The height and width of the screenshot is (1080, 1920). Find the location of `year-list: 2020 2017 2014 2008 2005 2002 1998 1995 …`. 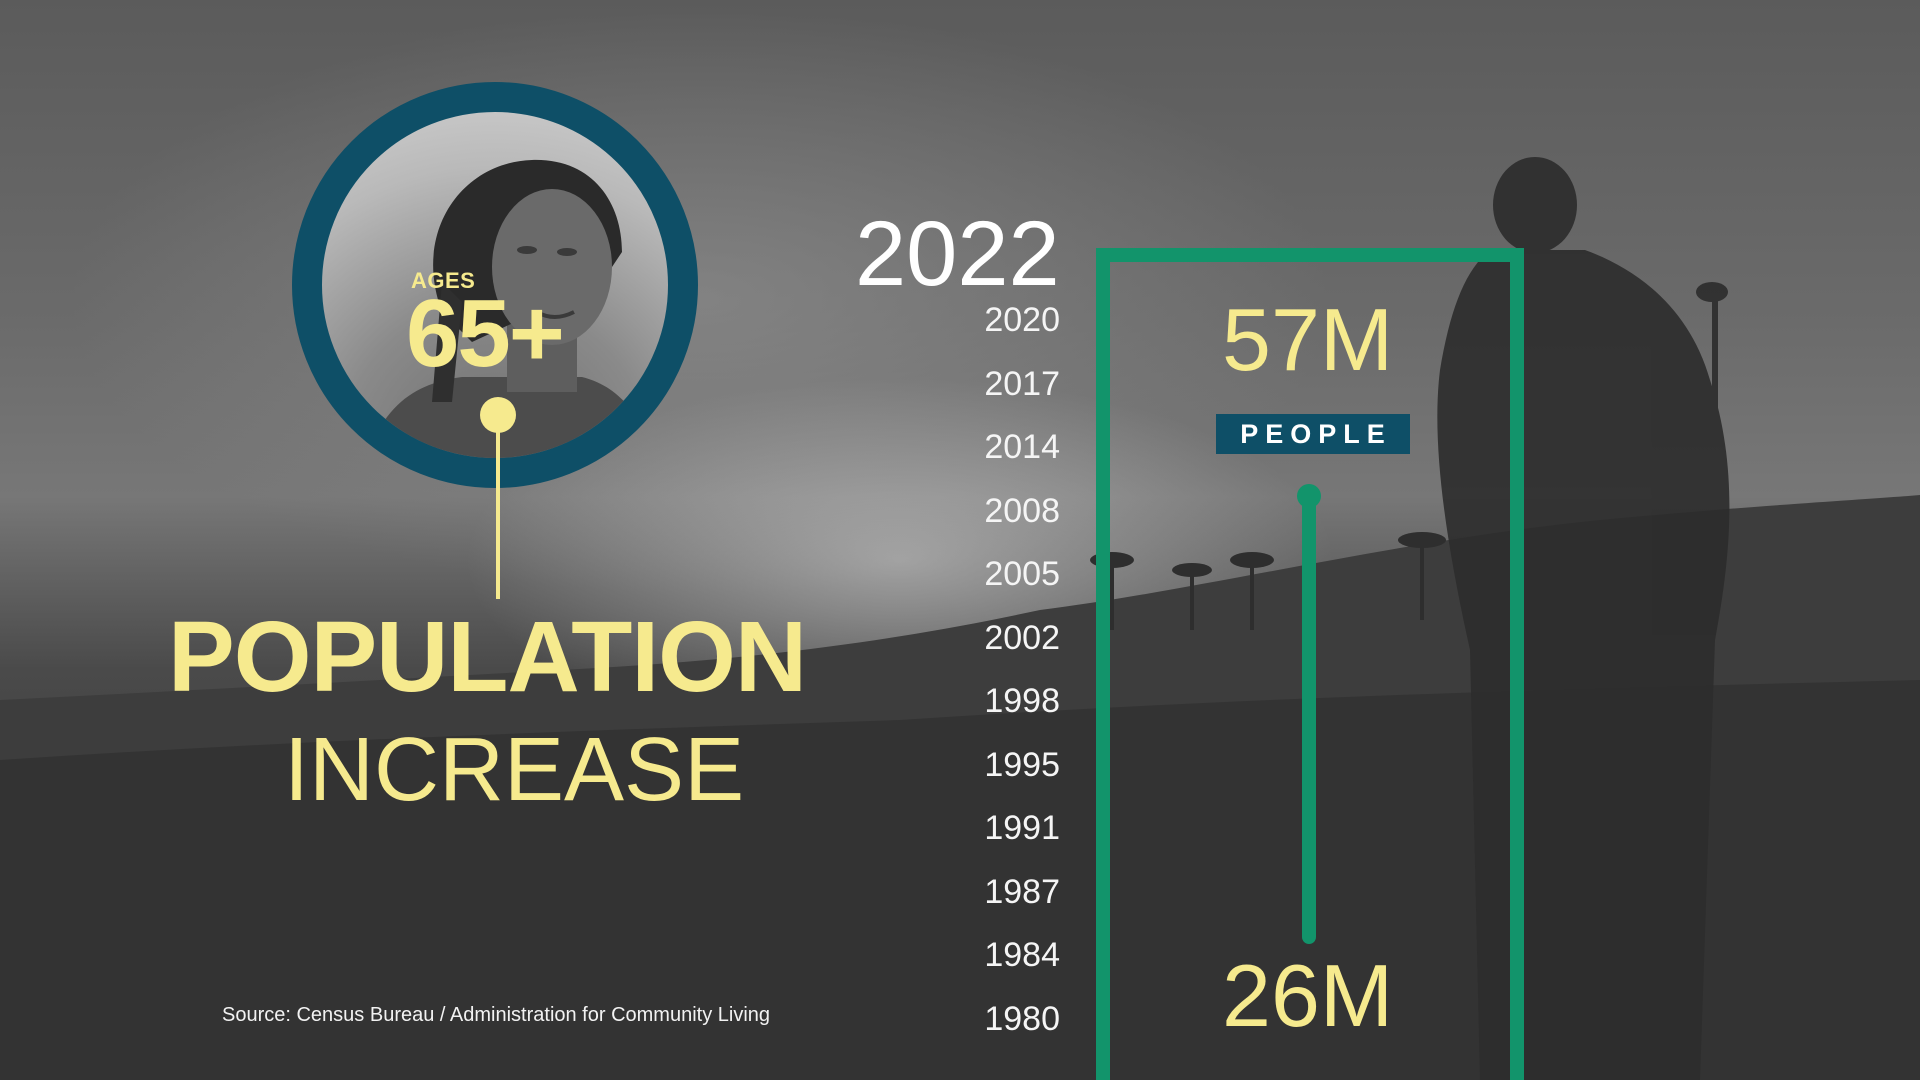

year-list: 2020 2017 2014 2008 2005 2002 1998 1995 … is located at coordinates (995, 679).